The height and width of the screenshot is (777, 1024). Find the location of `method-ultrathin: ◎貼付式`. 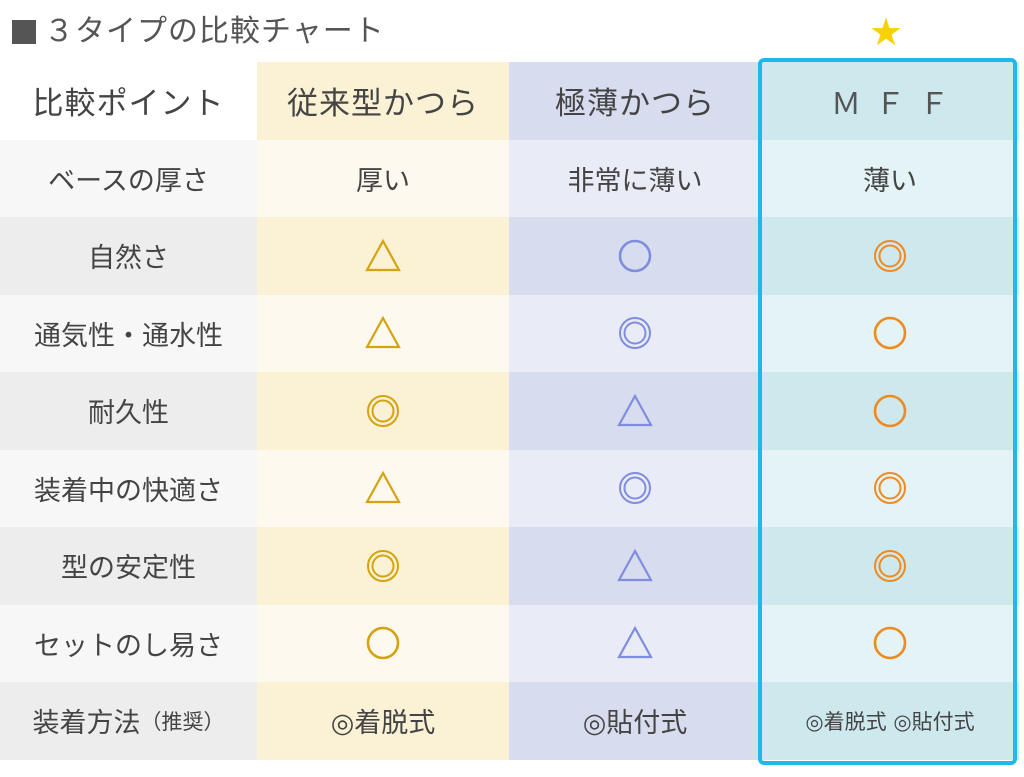

method-ultrathin: ◎貼付式 is located at coordinates (635, 721).